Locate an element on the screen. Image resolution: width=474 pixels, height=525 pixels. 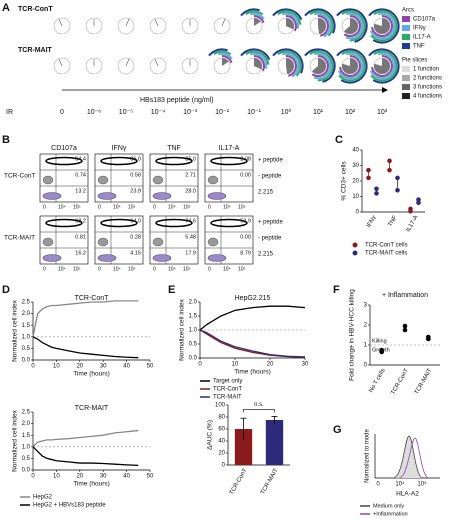
x-tick-label: 0 is located at coordinates (33, 477).